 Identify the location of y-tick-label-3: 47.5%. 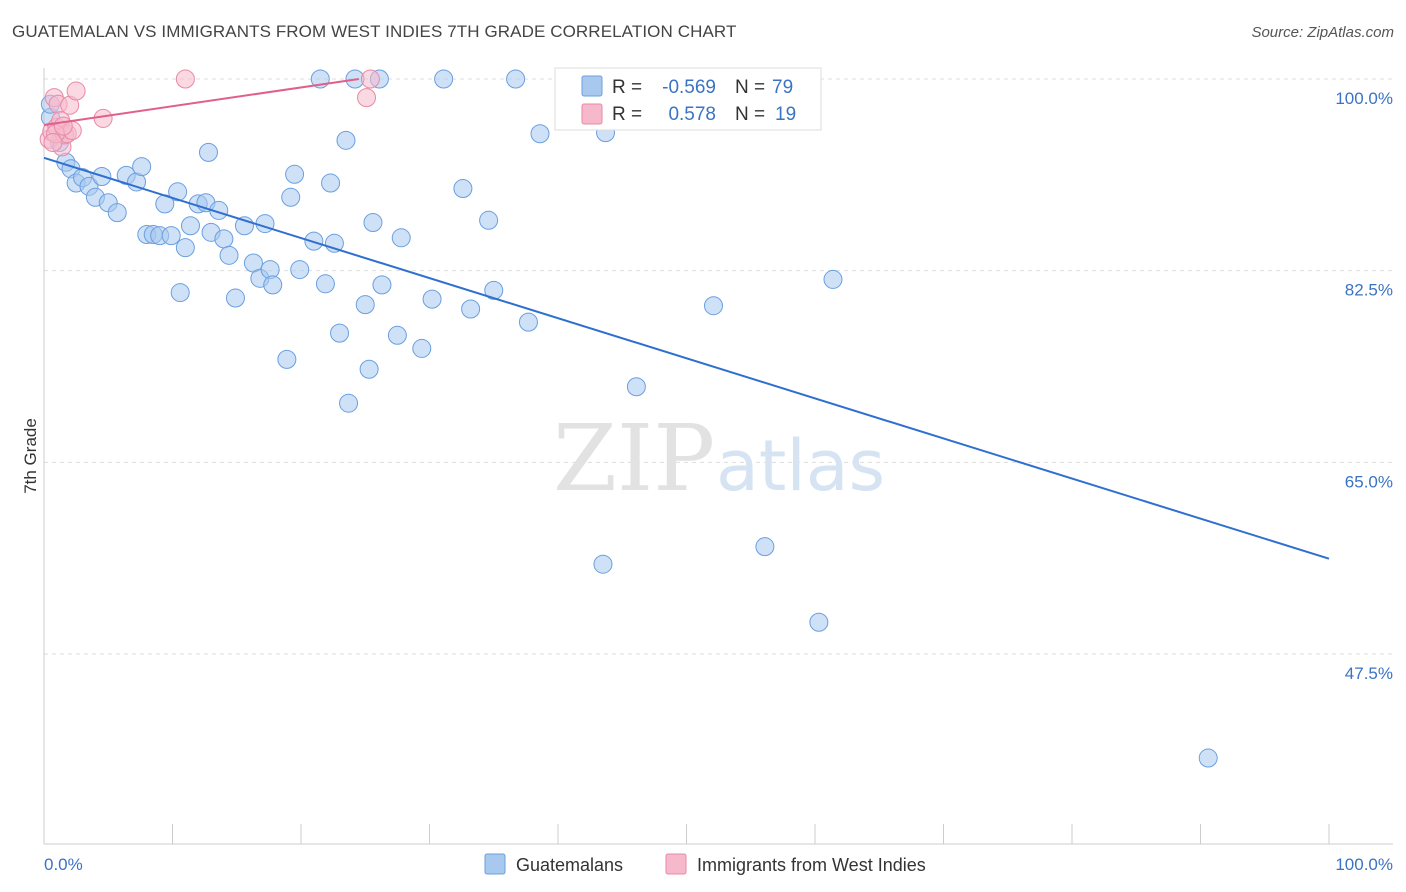
(1369, 673).